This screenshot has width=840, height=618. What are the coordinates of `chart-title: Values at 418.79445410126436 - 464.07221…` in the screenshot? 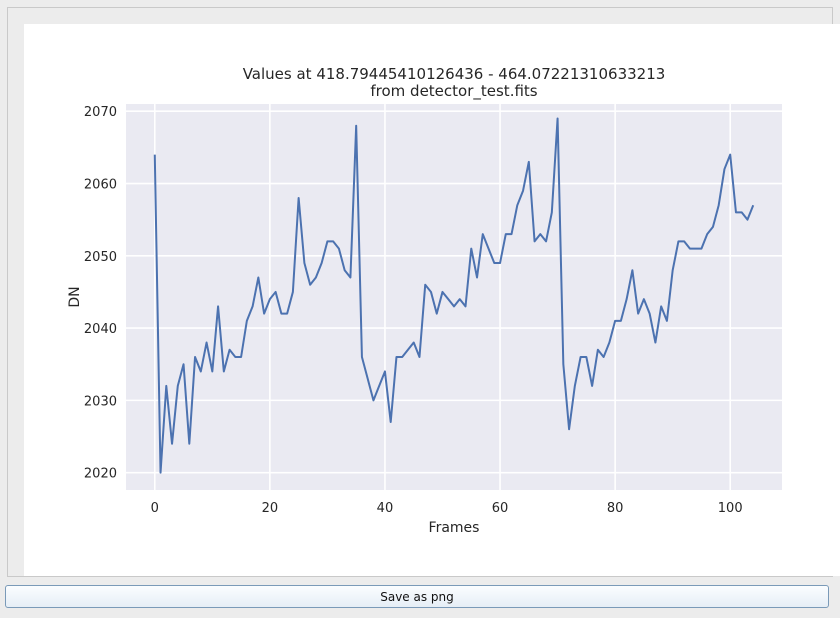 It's located at (454, 74).